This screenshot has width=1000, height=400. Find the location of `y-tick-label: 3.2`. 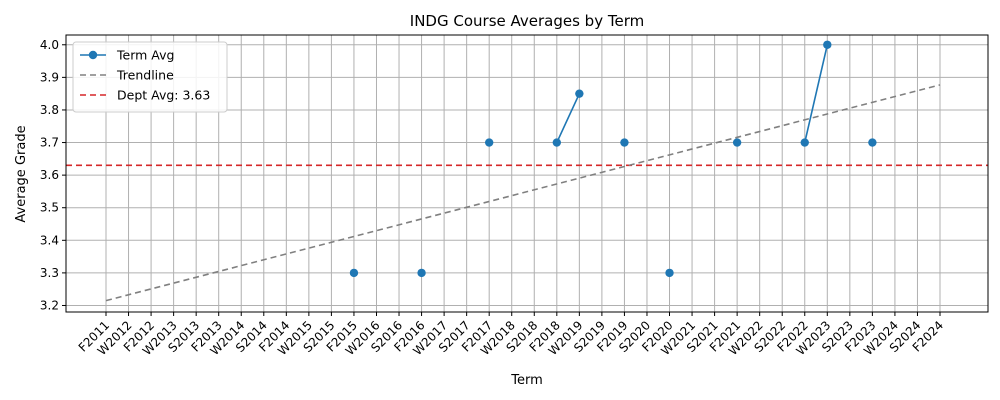

y-tick-label: 3.2 is located at coordinates (49, 305).